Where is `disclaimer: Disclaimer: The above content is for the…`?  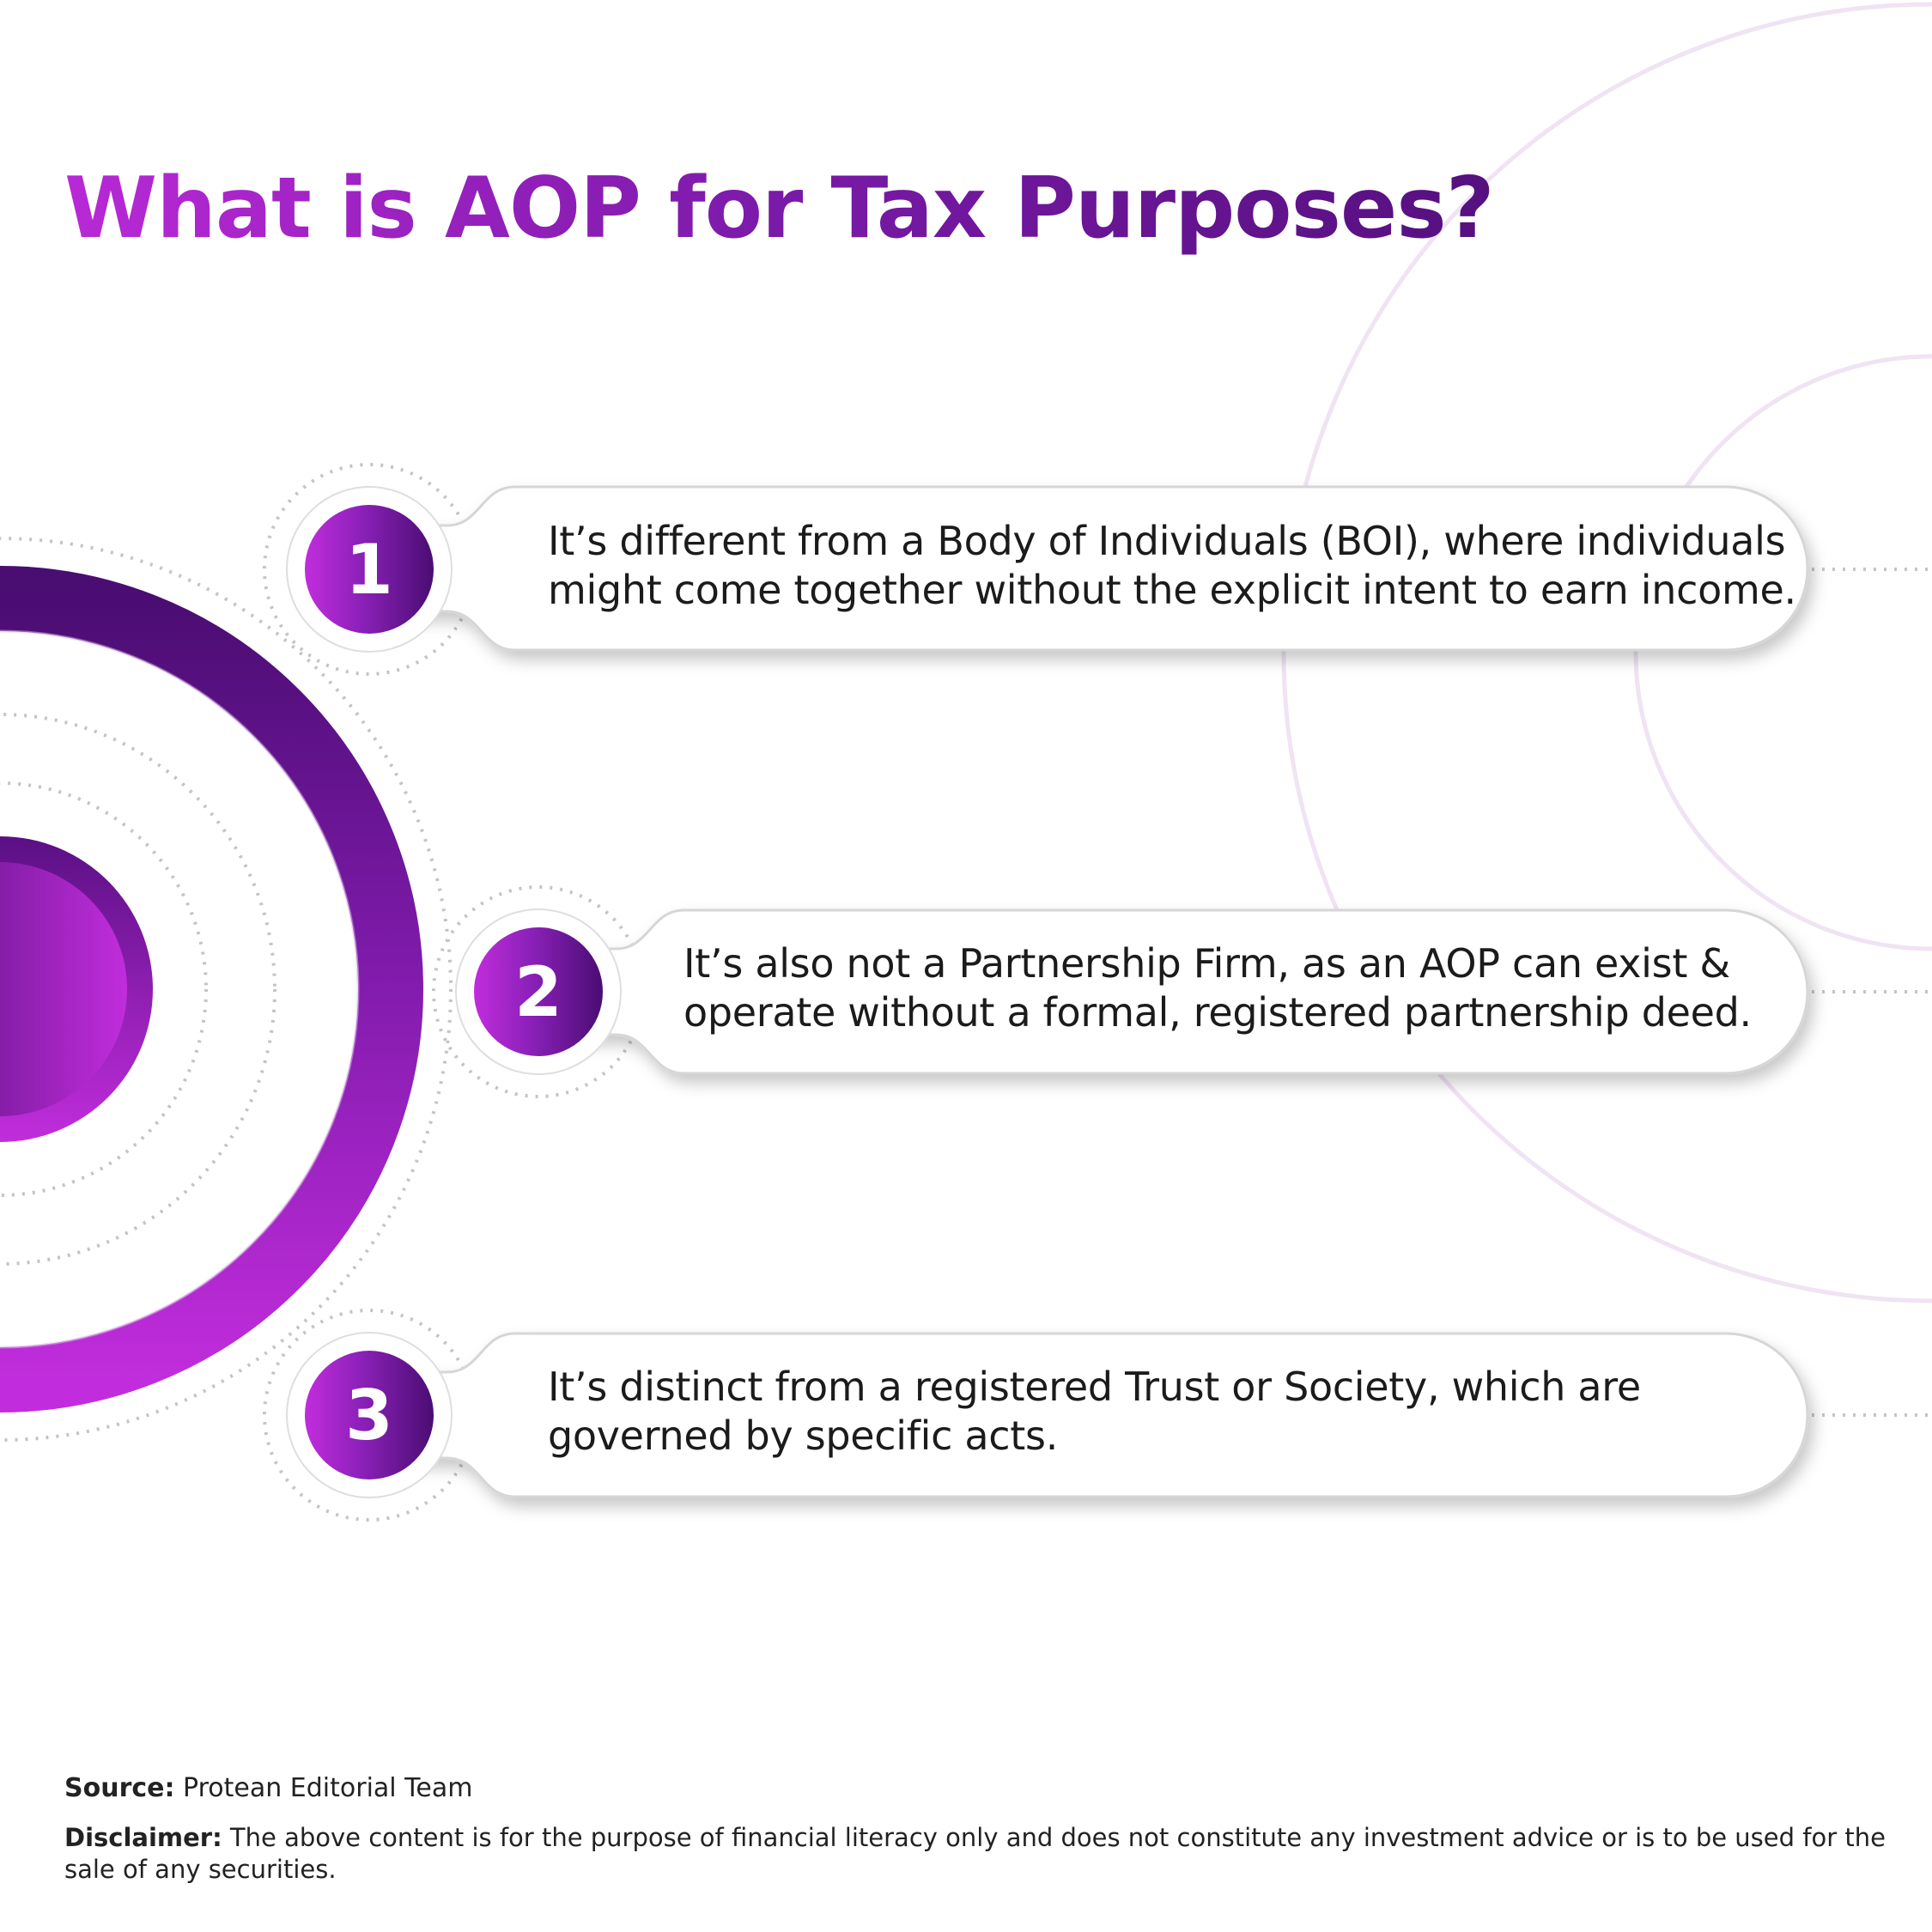 disclaimer: Disclaimer: The above content is for the… is located at coordinates (975, 1854).